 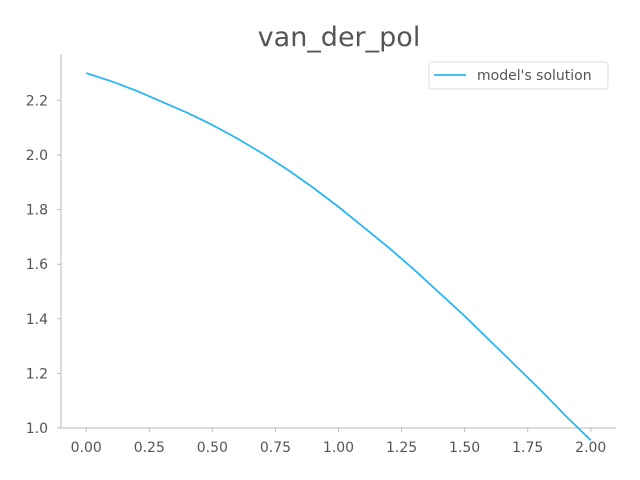 What do you see at coordinates (339, 37) in the screenshot?
I see `chart-title: van_der_pol` at bounding box center [339, 37].